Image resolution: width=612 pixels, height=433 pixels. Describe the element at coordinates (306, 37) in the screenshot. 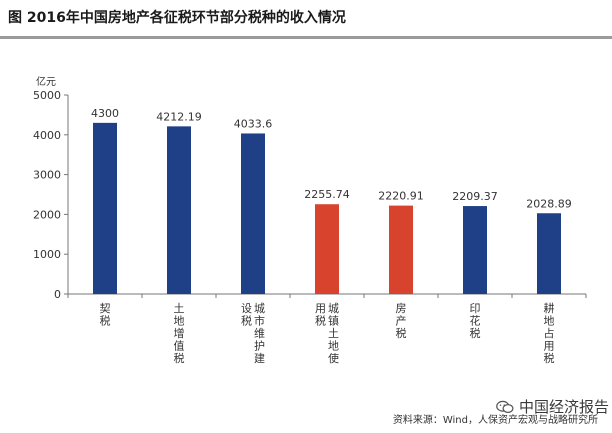

I see `title-divider` at that location.